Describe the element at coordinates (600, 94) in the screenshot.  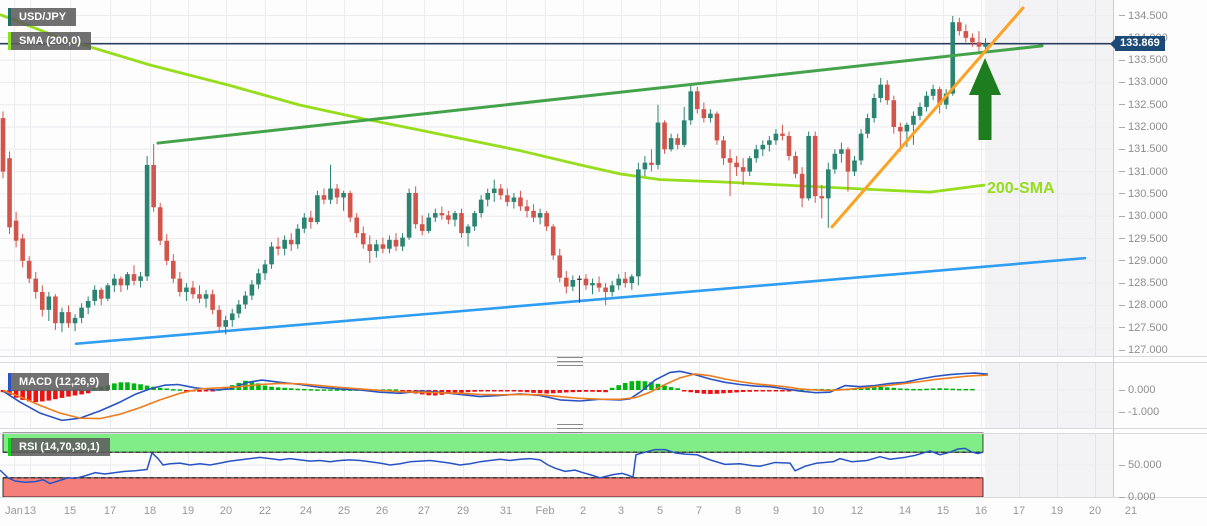
I see `resistance-trendline` at that location.